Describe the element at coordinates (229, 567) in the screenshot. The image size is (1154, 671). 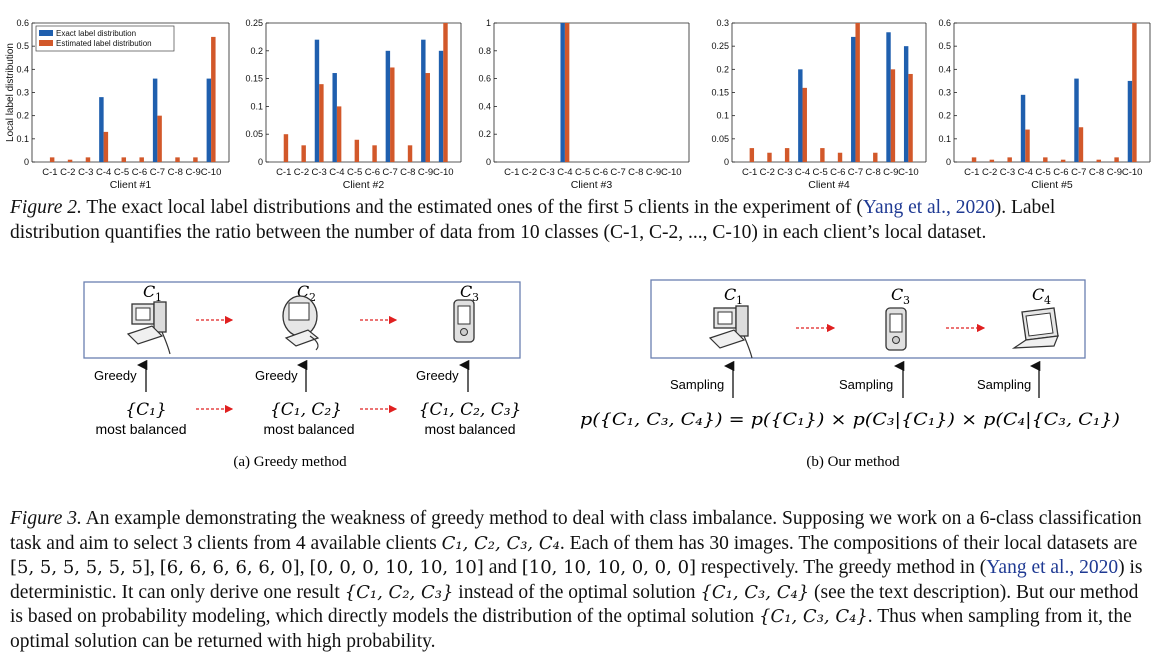
I see `composition-2: [6, 6, 6, 6, 6, 0]` at that location.